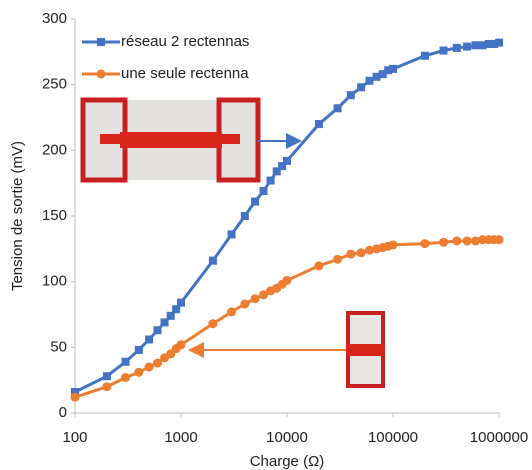  What do you see at coordinates (185, 73) in the screenshot?
I see `legend-label: une seule rectenna` at bounding box center [185, 73].